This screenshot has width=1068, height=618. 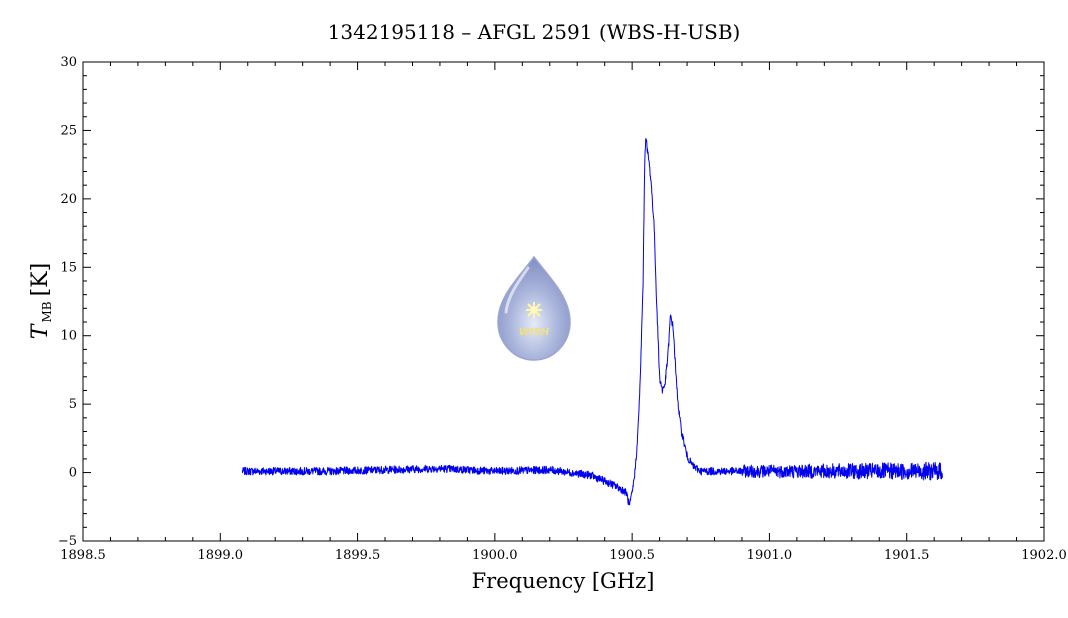 I want to click on x-tick-label: 1900.5, so click(x=632, y=555).